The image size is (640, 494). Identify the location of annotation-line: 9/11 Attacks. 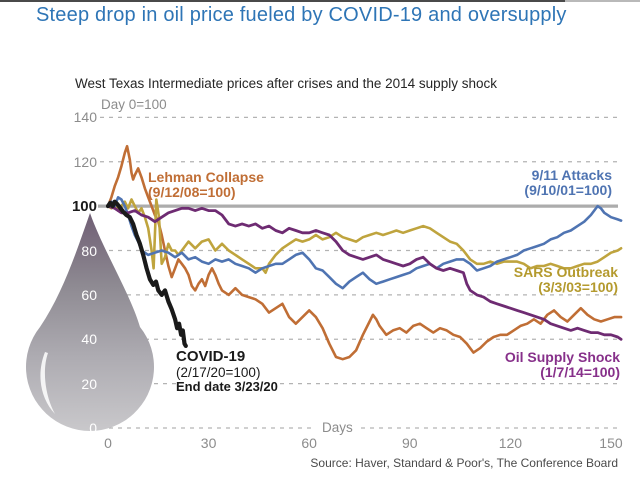
(571, 175).